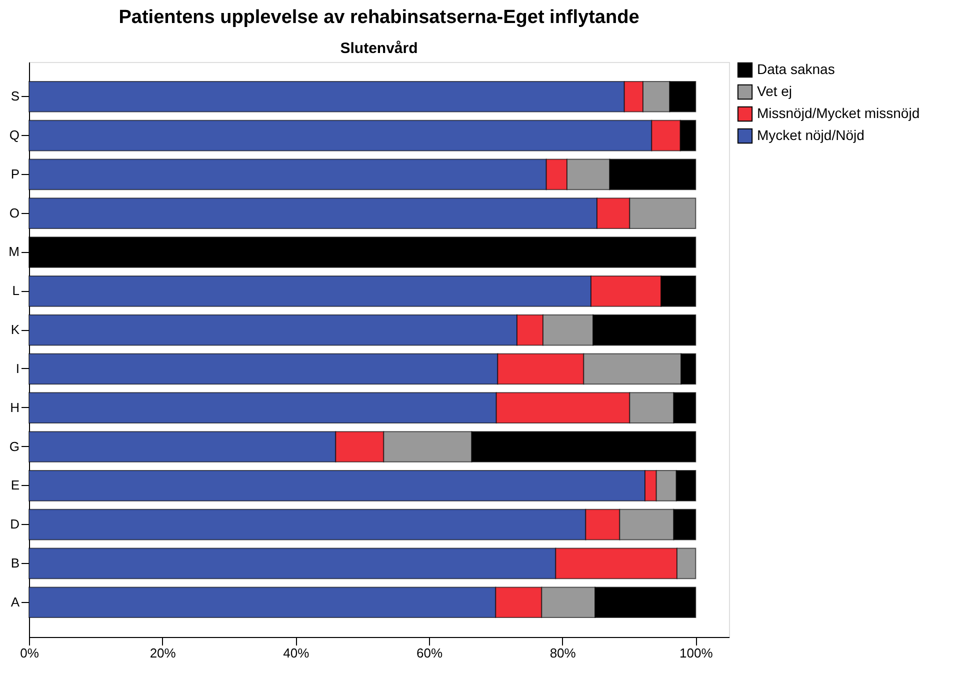 Image resolution: width=963 pixels, height=696 pixels. What do you see at coordinates (14, 446) in the screenshot?
I see `y-tick-label: G` at bounding box center [14, 446].